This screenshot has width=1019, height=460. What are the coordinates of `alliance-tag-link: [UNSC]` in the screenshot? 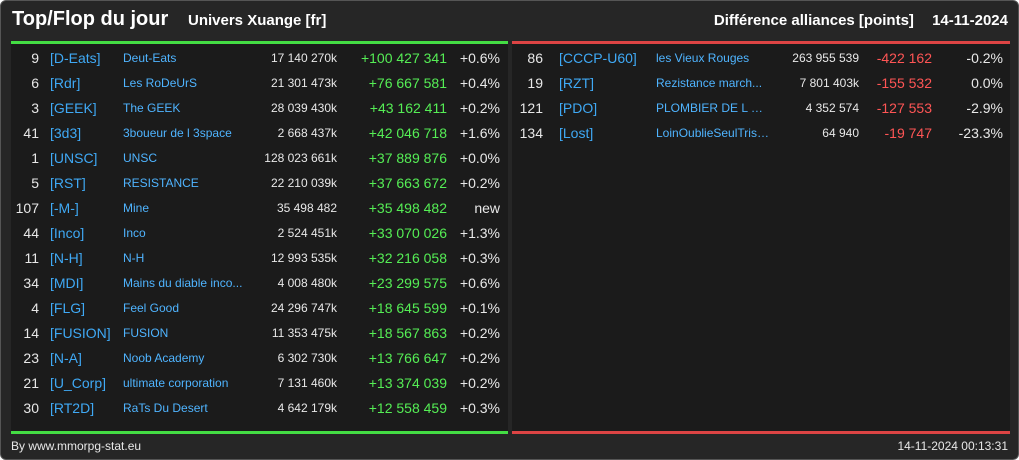 It's located at (74, 158).